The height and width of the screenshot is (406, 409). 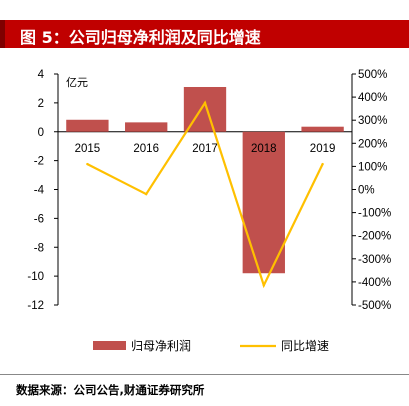 I want to click on title-accent, so click(x=2, y=34).